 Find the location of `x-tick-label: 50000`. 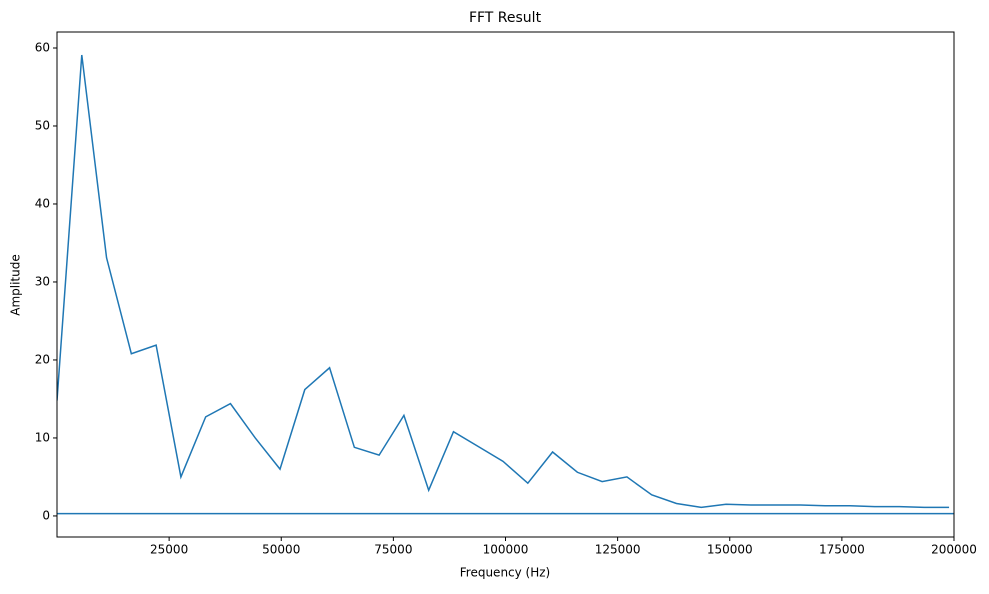

x-tick-label: 50000 is located at coordinates (281, 550).